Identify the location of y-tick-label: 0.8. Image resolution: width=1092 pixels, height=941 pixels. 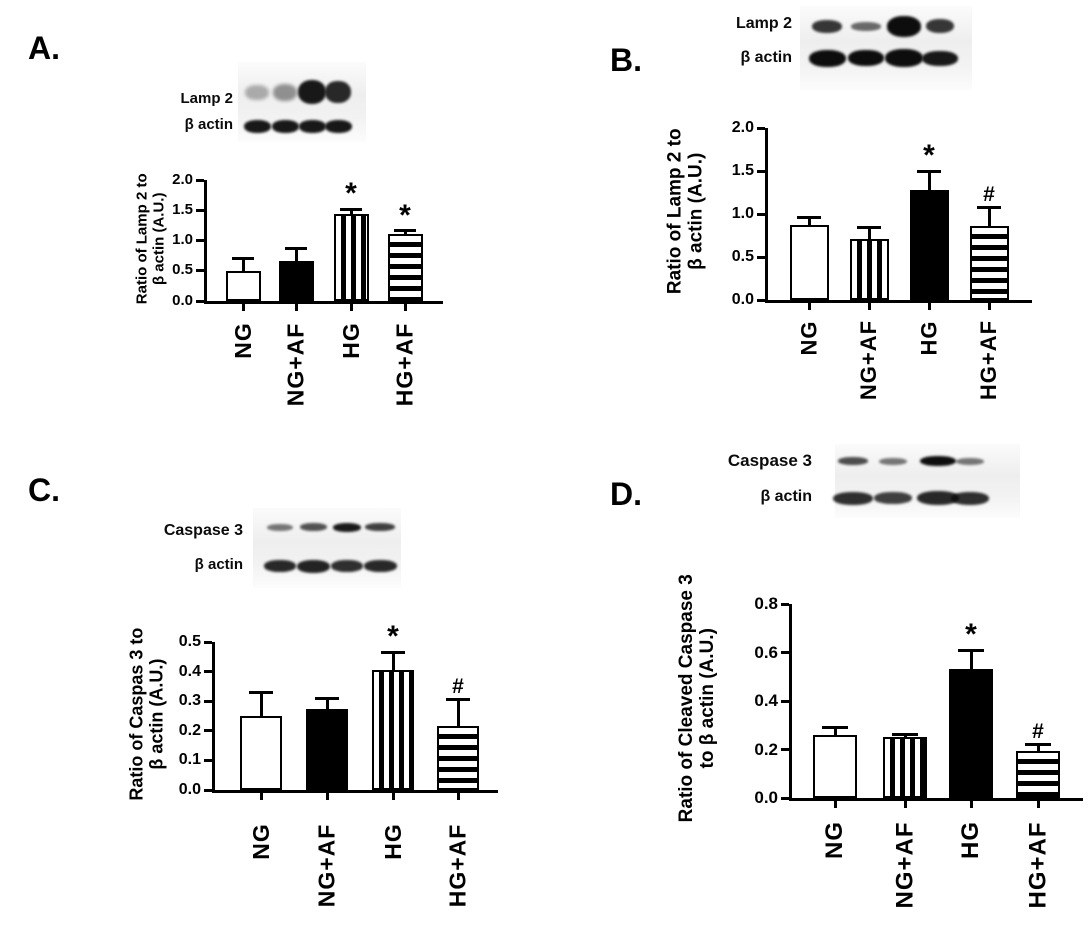
(766, 604).